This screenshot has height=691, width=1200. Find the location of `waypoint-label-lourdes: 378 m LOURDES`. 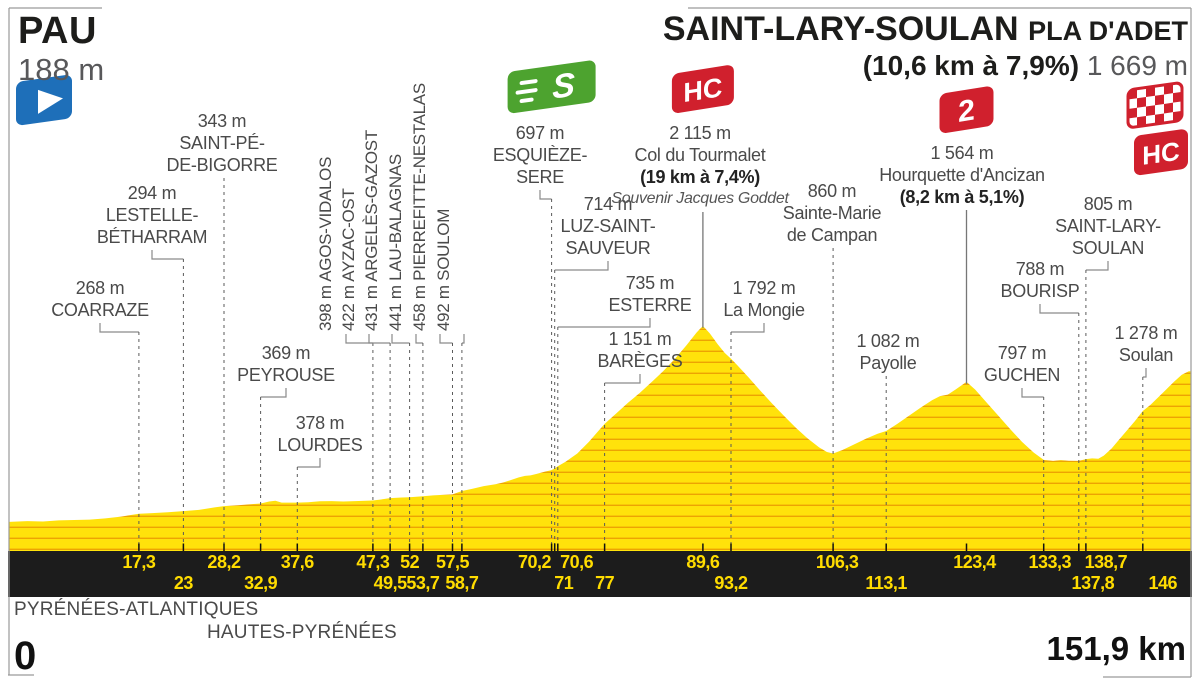

waypoint-label-lourdes: 378 m LOURDES is located at coordinates (320, 434).